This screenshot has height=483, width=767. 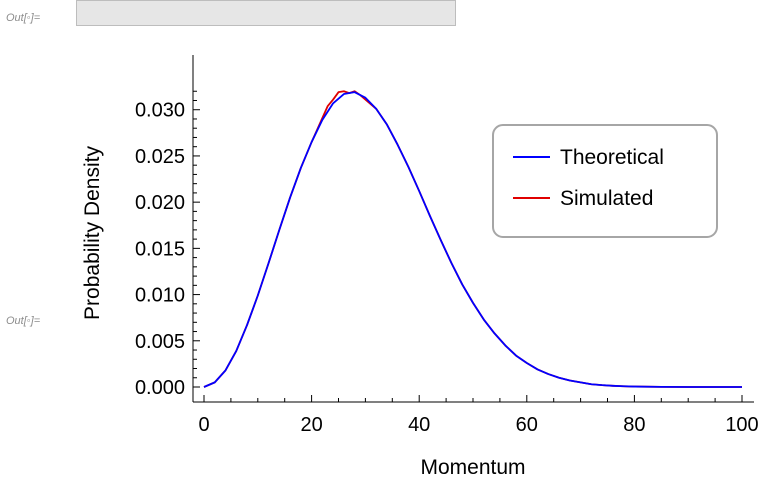 What do you see at coordinates (160, 388) in the screenshot?
I see `y-tick-label: 0.000` at bounding box center [160, 388].